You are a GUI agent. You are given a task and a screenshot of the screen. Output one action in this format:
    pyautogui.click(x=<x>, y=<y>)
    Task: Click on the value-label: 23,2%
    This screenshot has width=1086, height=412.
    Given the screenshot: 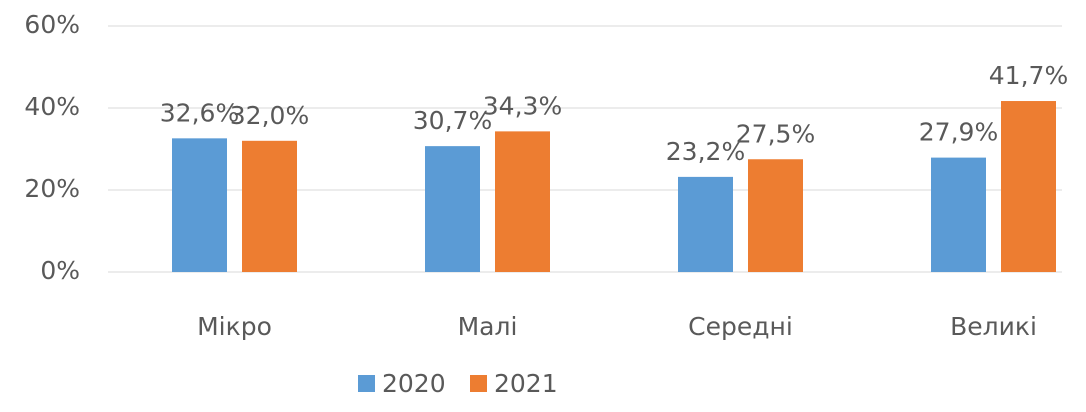 What is the action you would take?
    pyautogui.click(x=705, y=151)
    